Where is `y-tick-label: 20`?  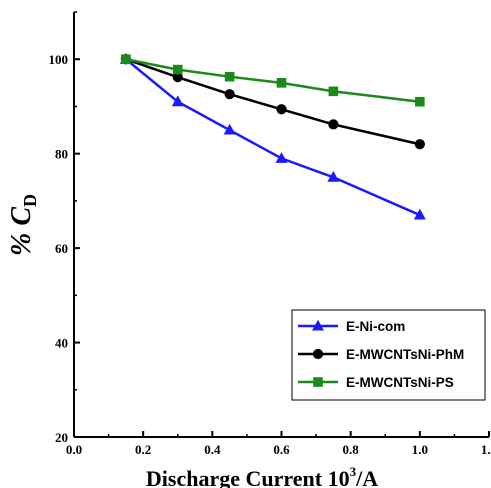
y-tick-label: 20 is located at coordinates (61, 437).